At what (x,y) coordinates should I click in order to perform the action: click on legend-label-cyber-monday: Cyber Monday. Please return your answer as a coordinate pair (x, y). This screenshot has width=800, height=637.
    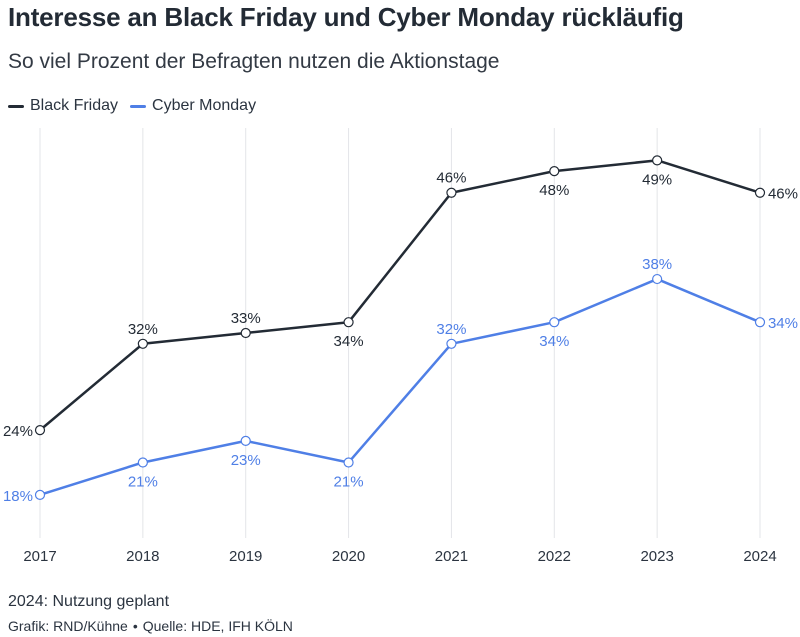
    Looking at the image, I should click on (204, 105).